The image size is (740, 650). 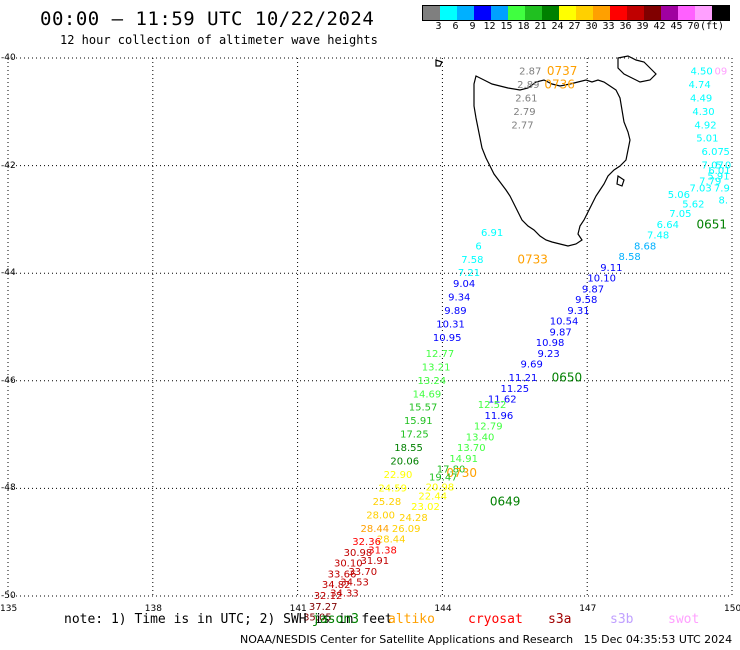 What do you see at coordinates (8, 273) in the screenshot?
I see `lat-label: -44` at bounding box center [8, 273].